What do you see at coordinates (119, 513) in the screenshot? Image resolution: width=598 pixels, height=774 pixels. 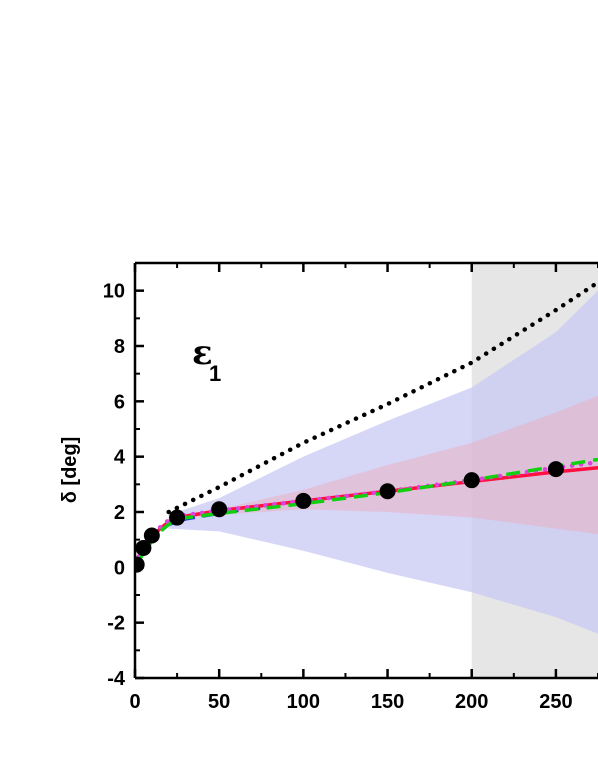 I see `y-tick-label: 2` at bounding box center [119, 513].